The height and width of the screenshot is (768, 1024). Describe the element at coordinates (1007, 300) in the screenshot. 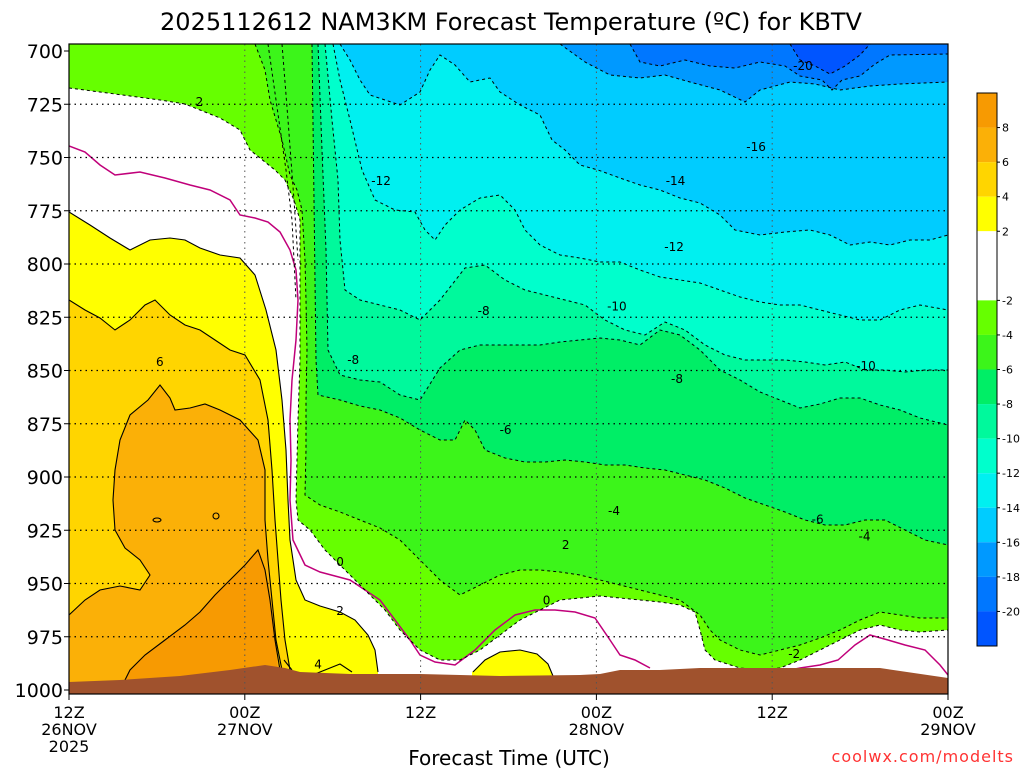

I see `colorbar-label: -2` at that location.